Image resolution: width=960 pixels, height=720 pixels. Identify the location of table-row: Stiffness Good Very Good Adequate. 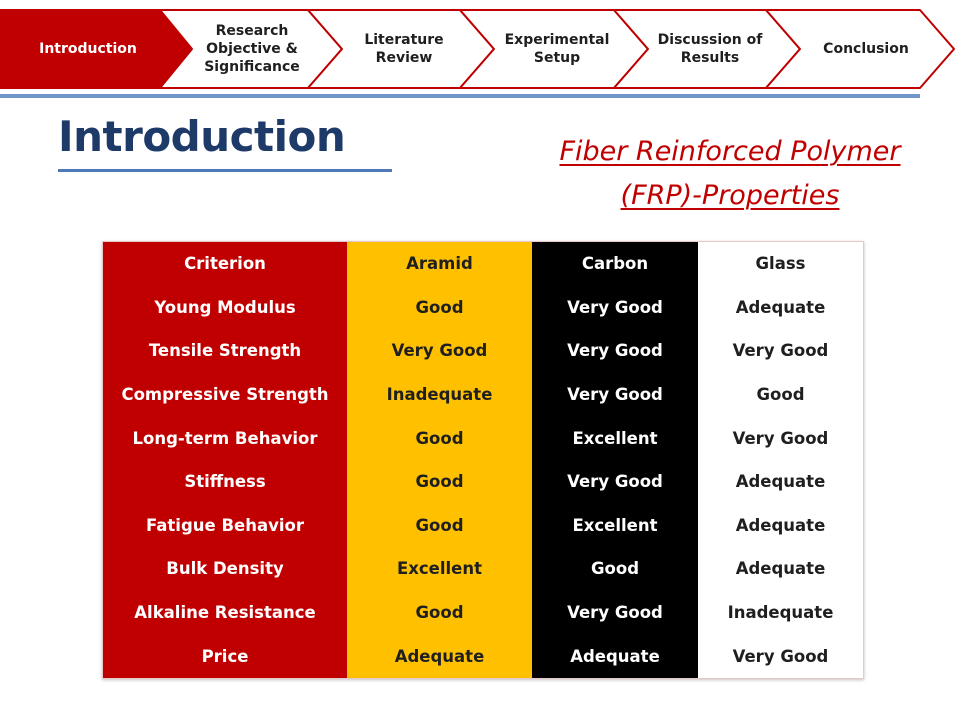
(483, 481).